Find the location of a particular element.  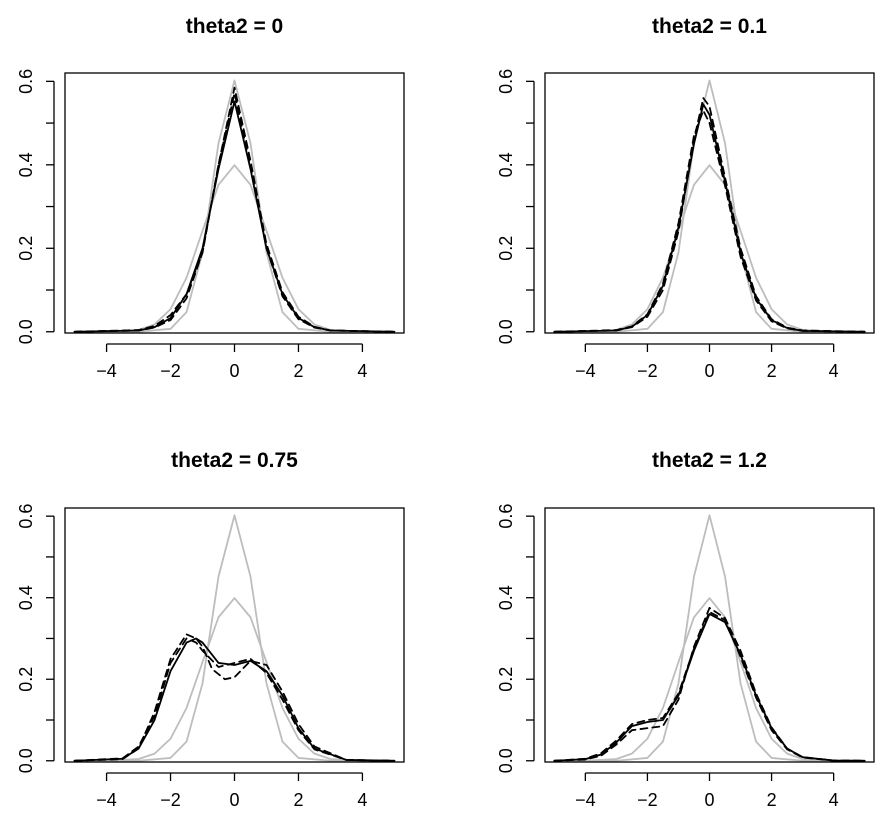

panel-title: theta2 = 0.1 is located at coordinates (709, 26).